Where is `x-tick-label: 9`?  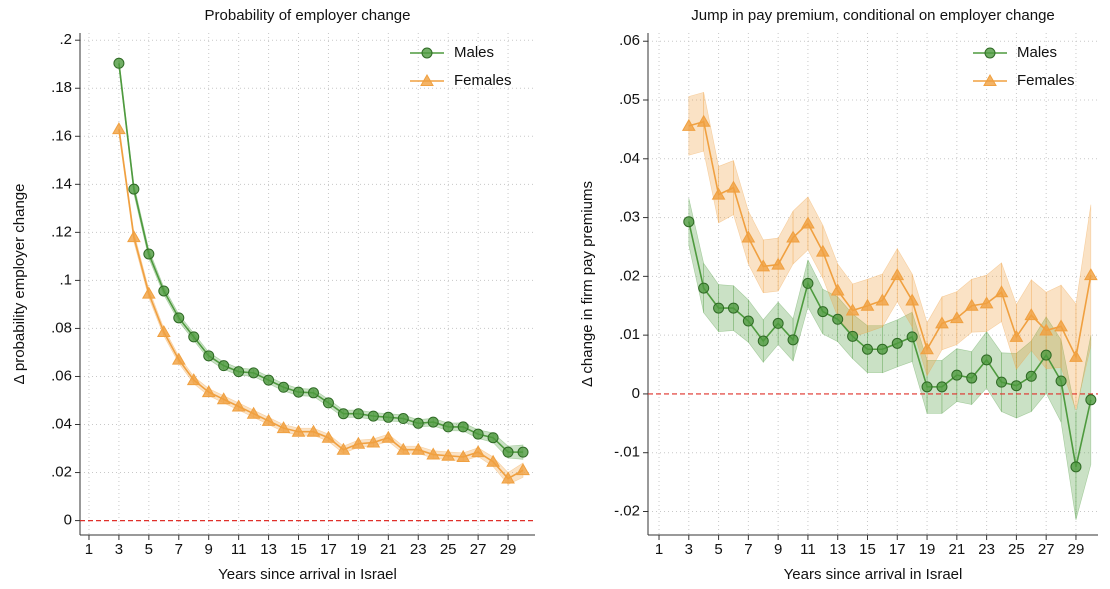 x-tick-label: 9 is located at coordinates (778, 549).